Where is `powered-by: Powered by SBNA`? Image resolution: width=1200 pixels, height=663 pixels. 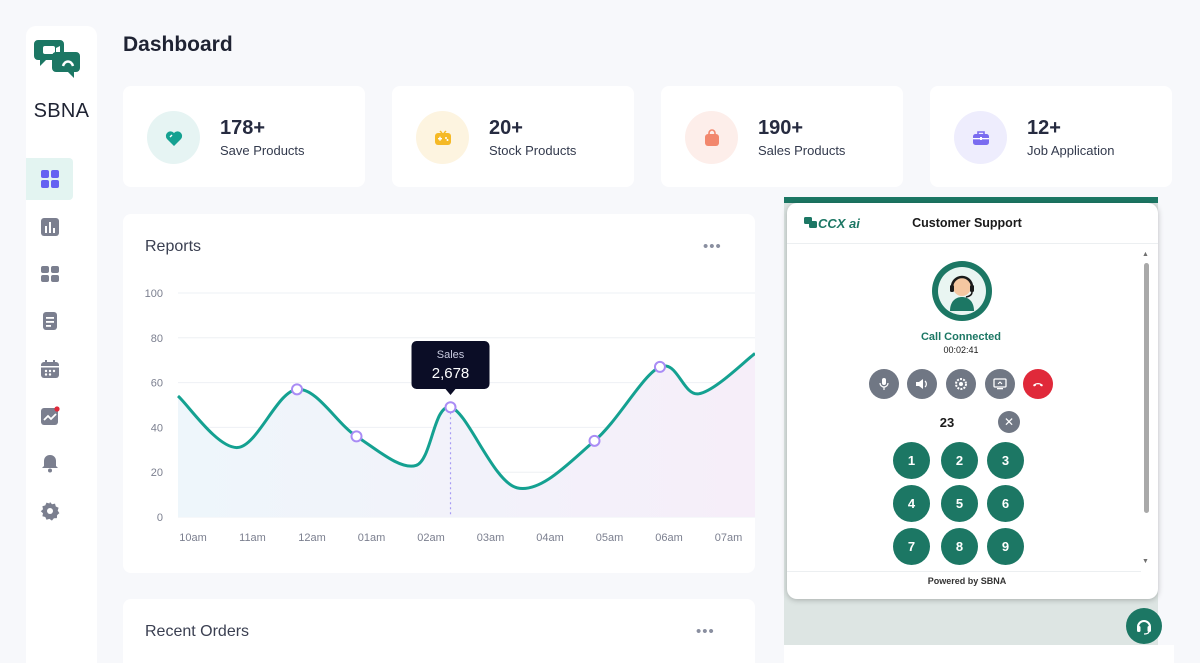
powered-by: Powered by SBNA is located at coordinates (967, 581).